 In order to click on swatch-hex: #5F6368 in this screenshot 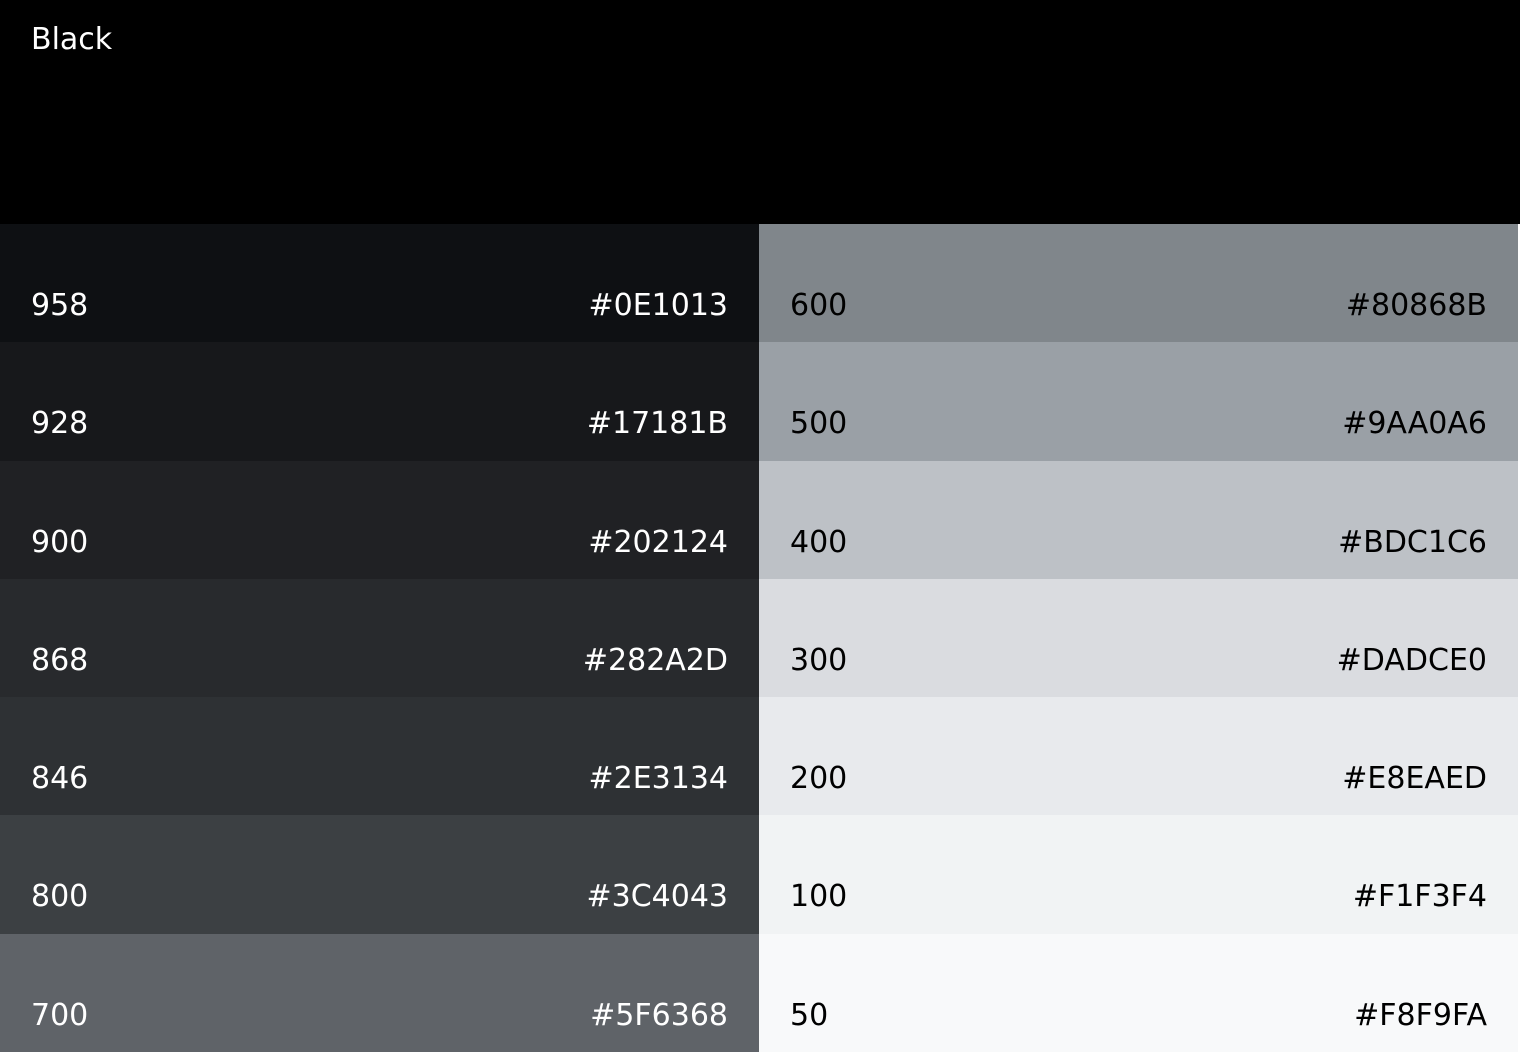, I will do `click(659, 1015)`.